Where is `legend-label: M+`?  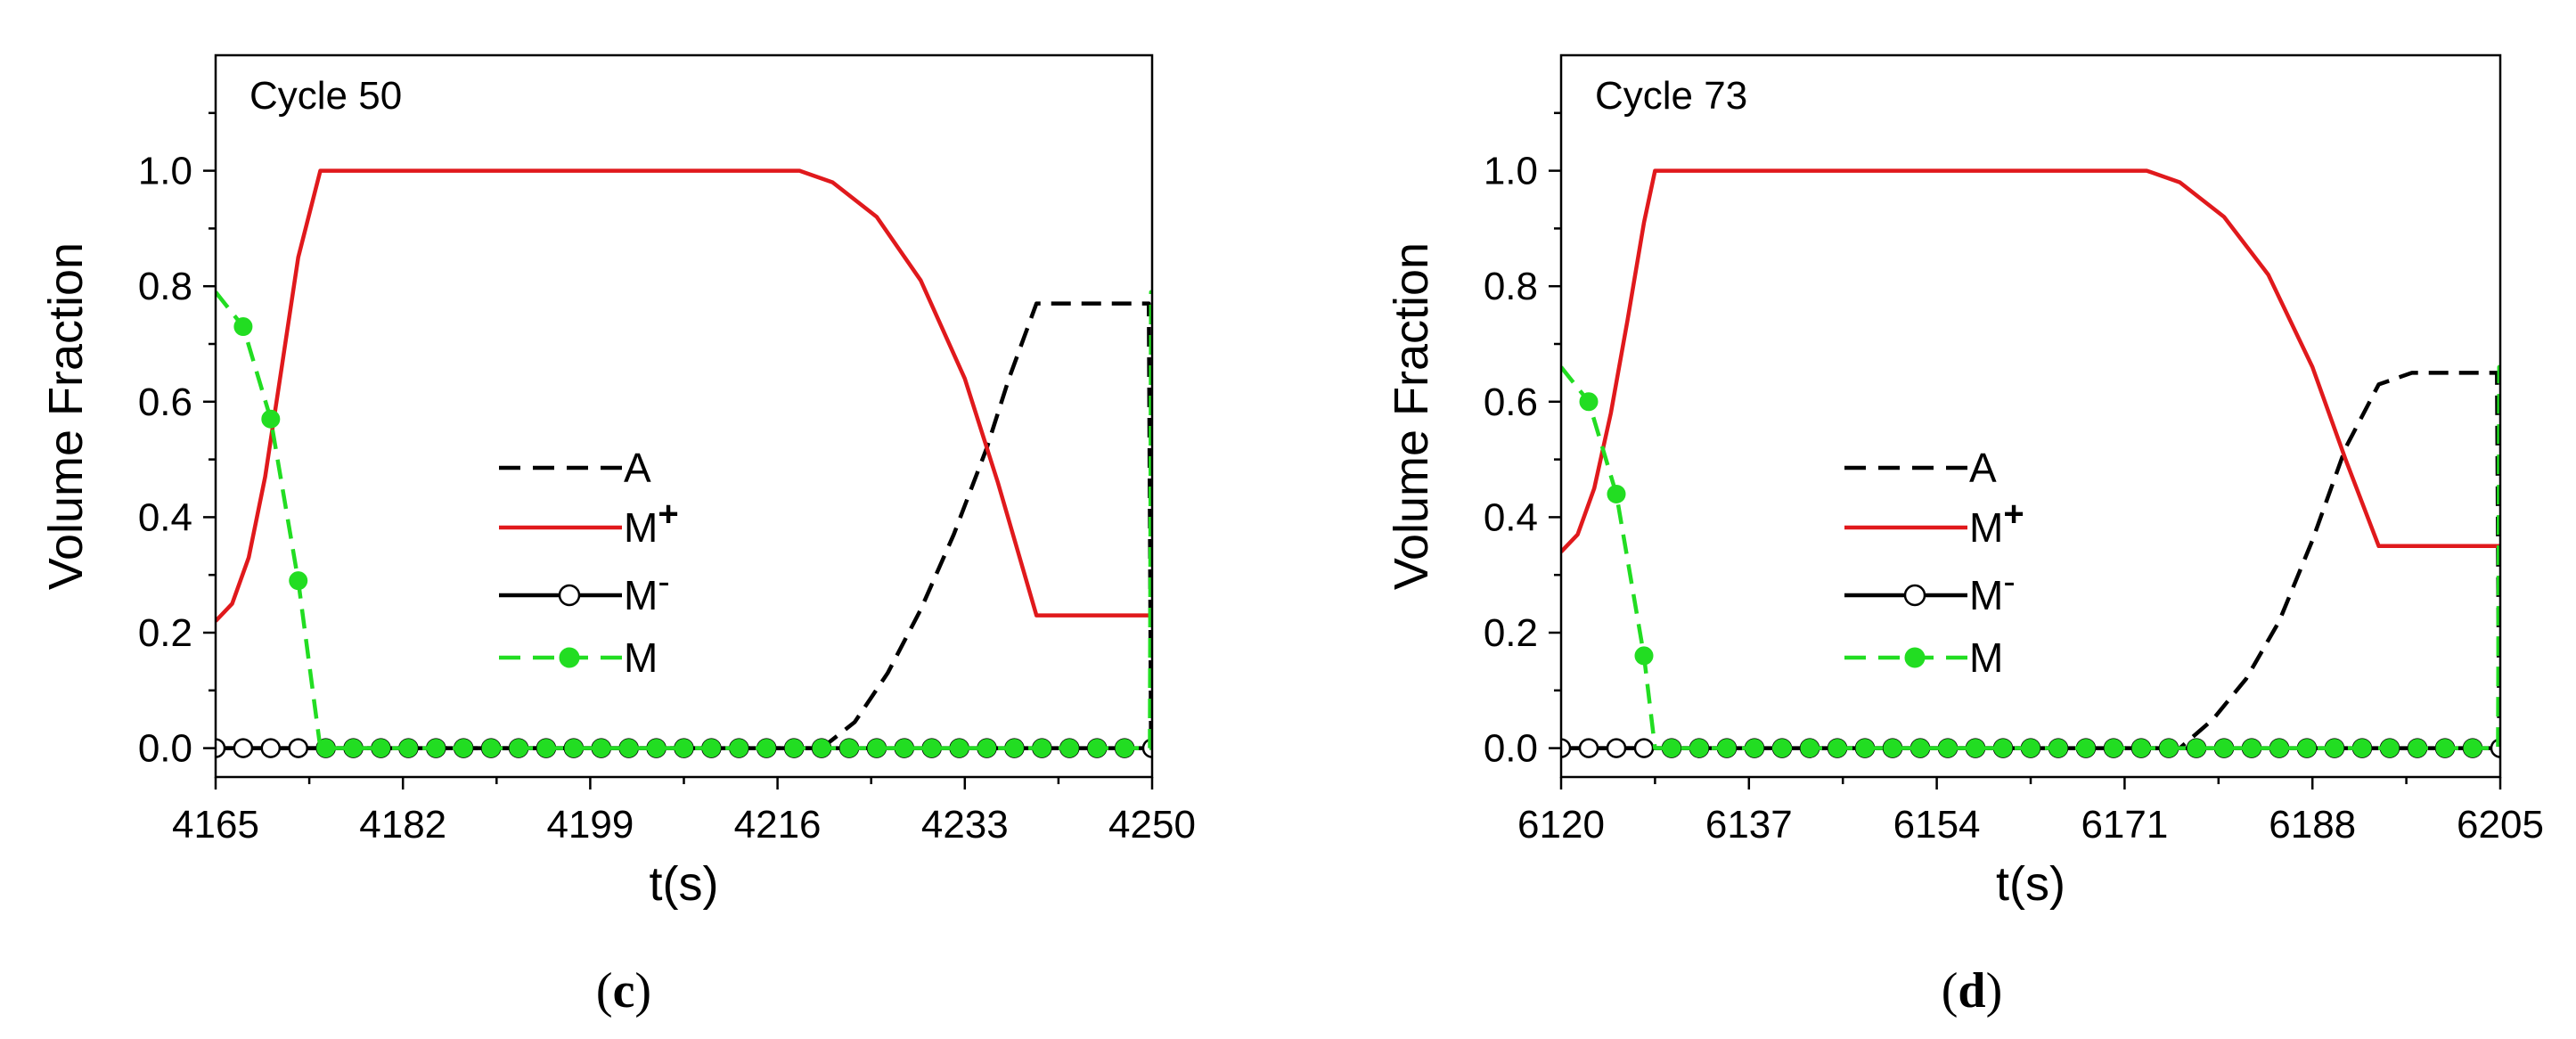 legend-label: M+ is located at coordinates (1996, 523).